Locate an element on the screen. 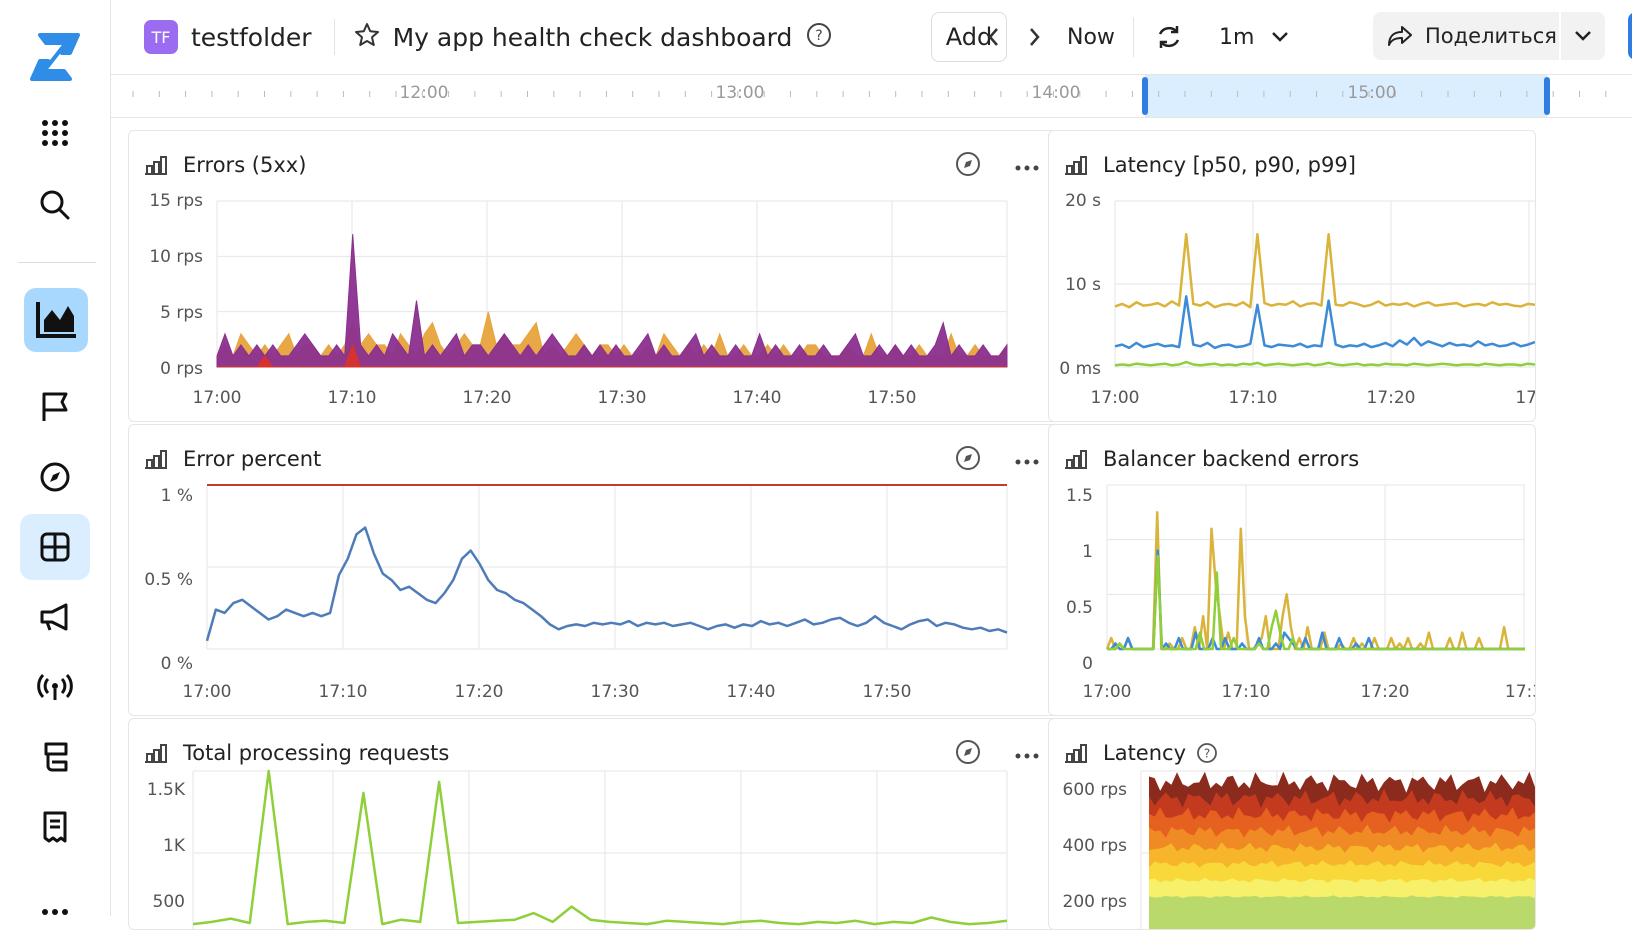 The height and width of the screenshot is (930, 1632). y-tick-label: 1.5K is located at coordinates (166, 790).